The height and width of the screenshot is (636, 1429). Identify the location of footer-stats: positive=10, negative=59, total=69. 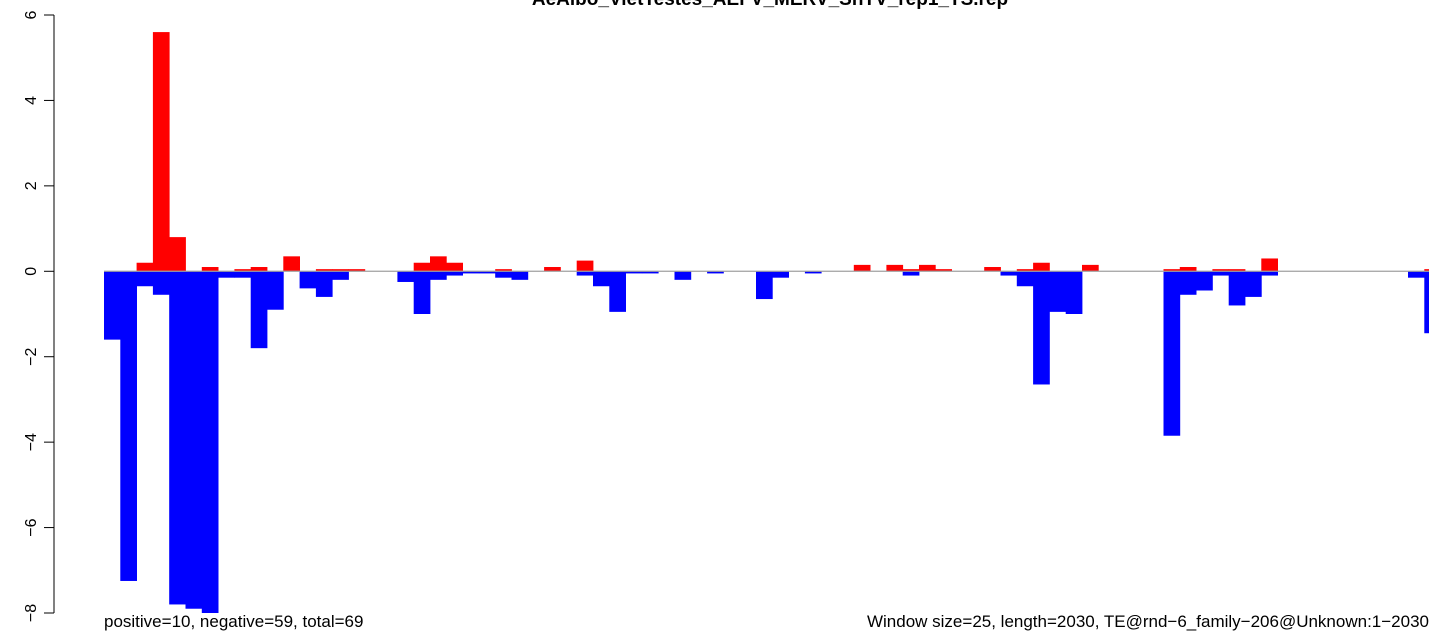
(233, 621).